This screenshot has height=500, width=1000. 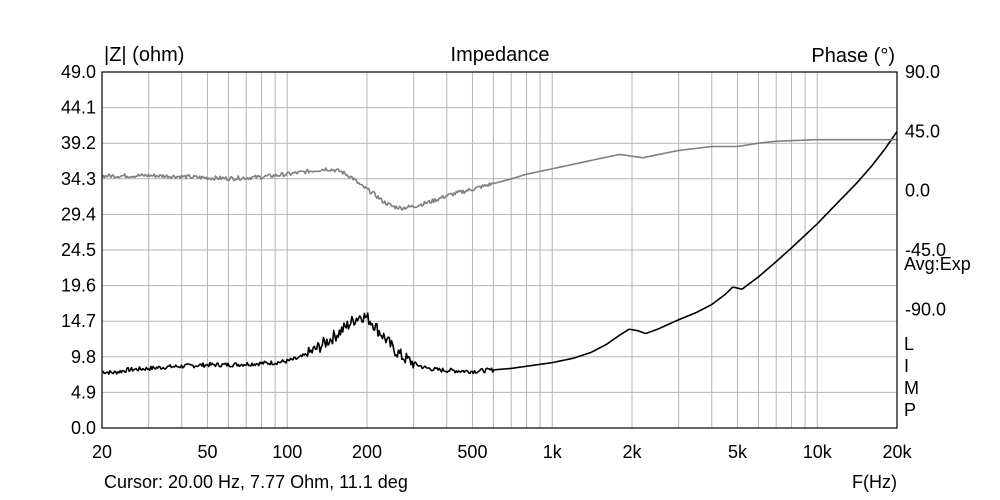 What do you see at coordinates (632, 452) in the screenshot?
I see `x-tick-label: 2k` at bounding box center [632, 452].